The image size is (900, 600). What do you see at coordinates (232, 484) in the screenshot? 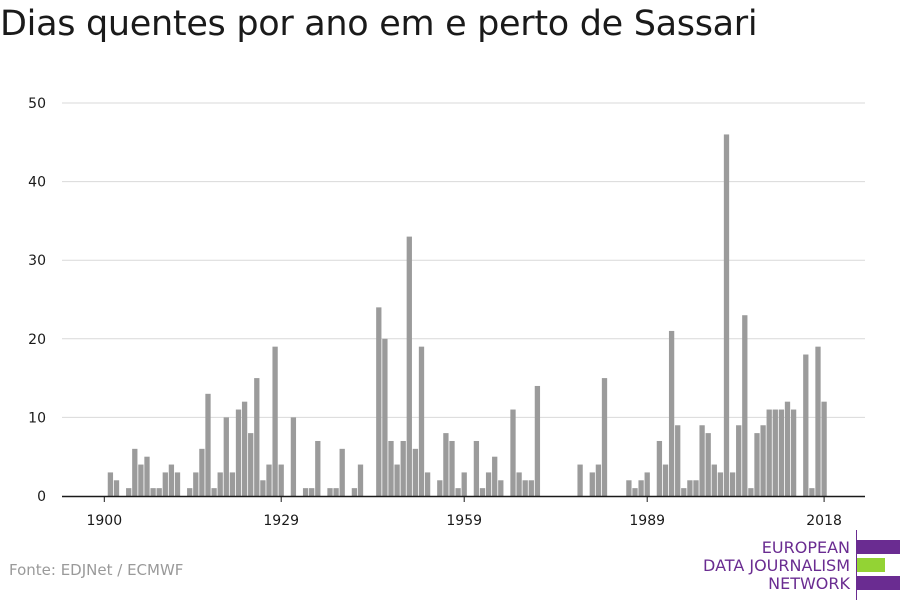
I see `bar-1921` at bounding box center [232, 484].